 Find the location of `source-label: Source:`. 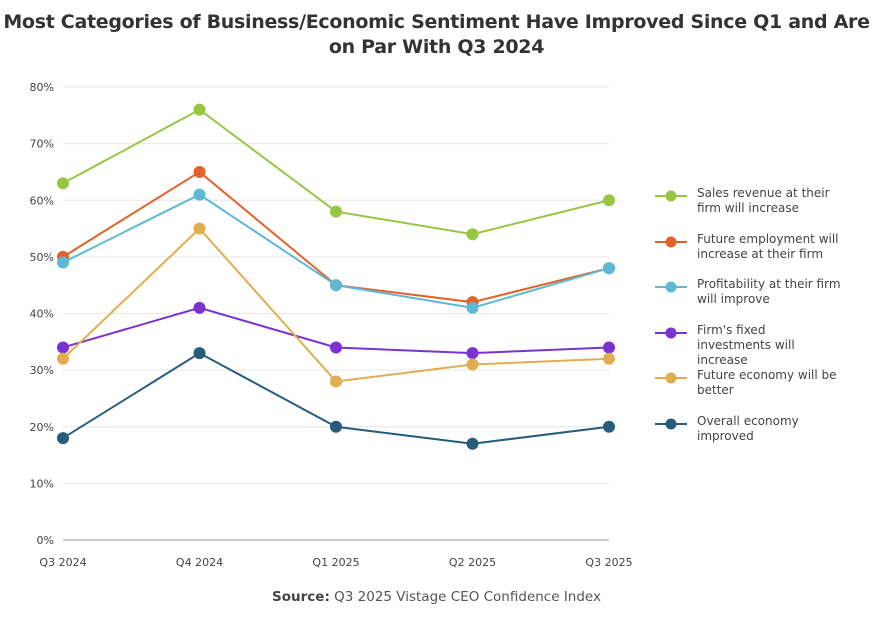

source-label: Source: is located at coordinates (301, 597).